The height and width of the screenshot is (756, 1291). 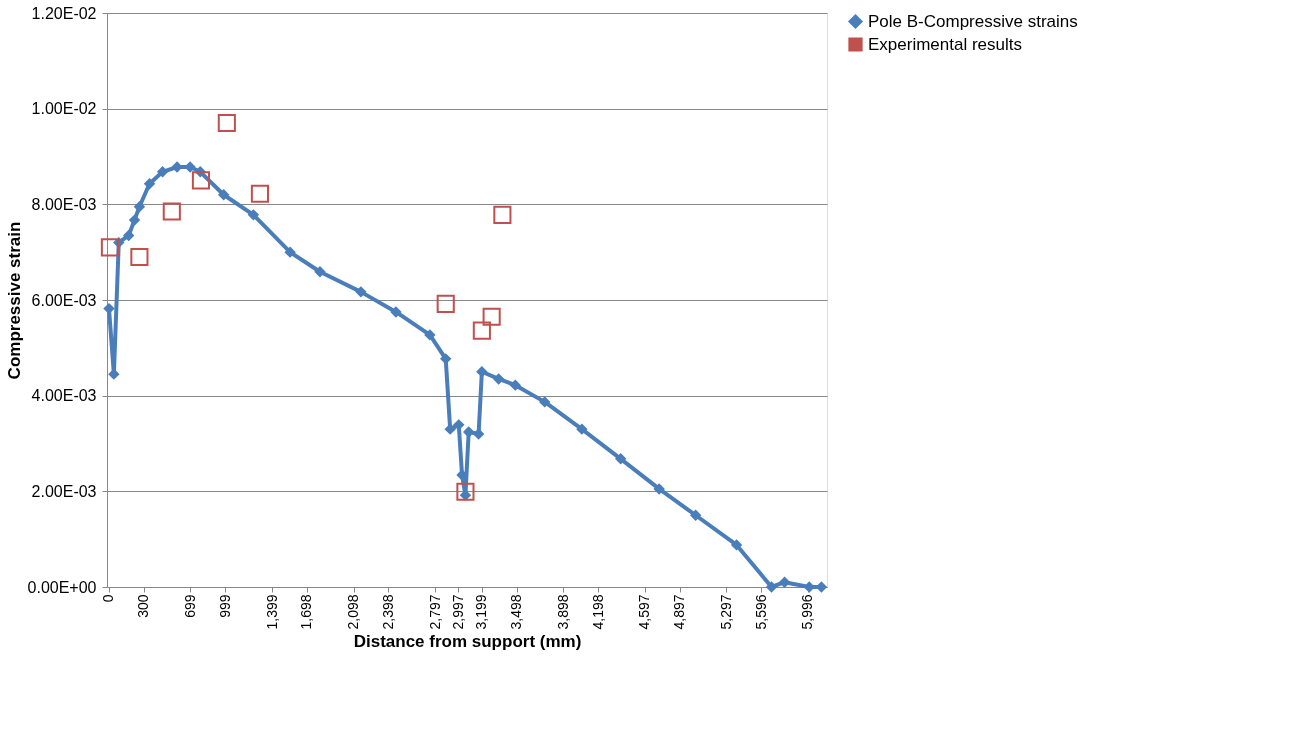 What do you see at coordinates (807, 612) in the screenshot?
I see `x-tick-label: 5,996` at bounding box center [807, 612].